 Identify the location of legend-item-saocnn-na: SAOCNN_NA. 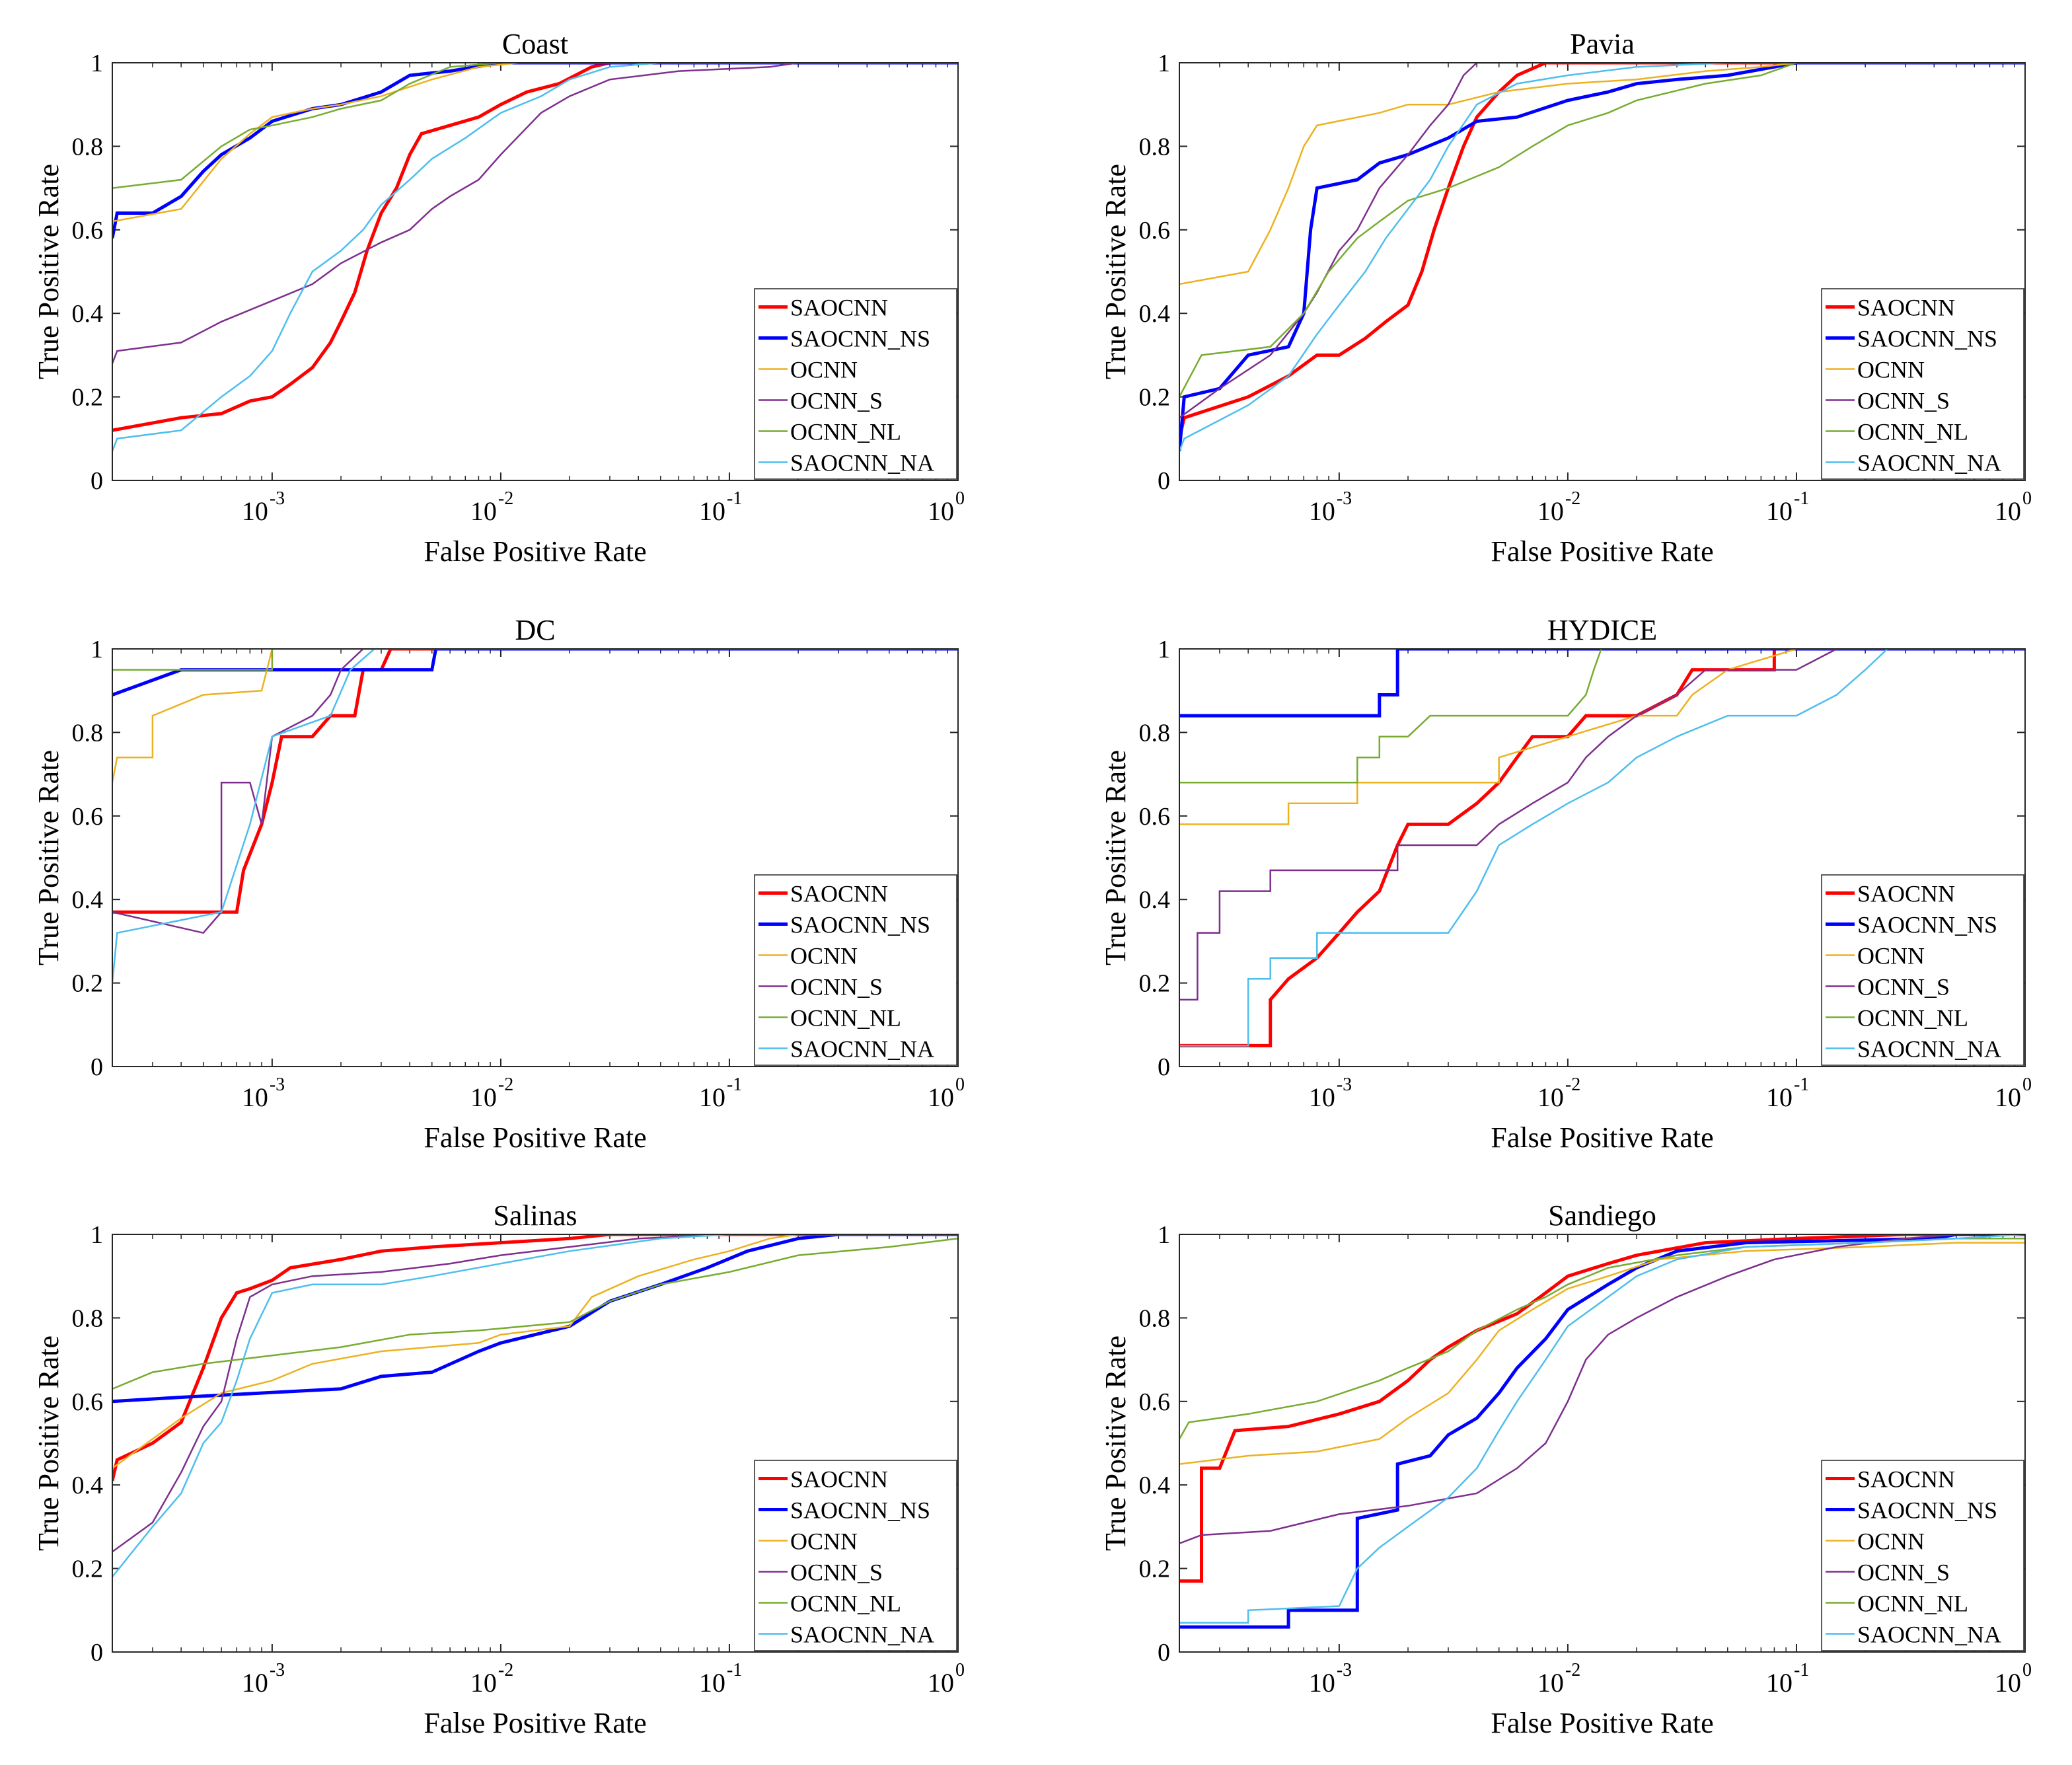
(846, 463).